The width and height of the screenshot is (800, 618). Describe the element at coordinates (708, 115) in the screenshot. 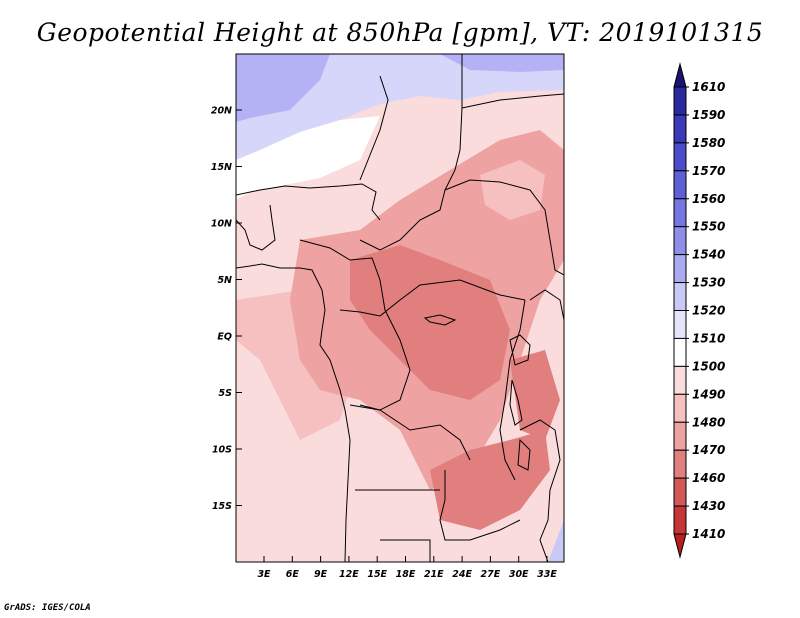

I see `colorbar-label: 1590` at that location.